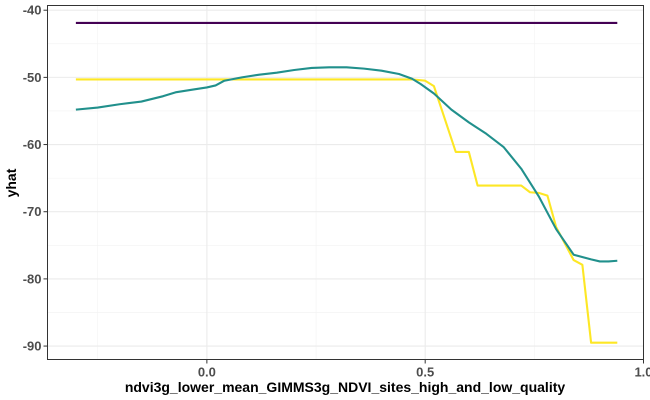 This screenshot has width=650, height=400. What do you see at coordinates (32, 346) in the screenshot?
I see `y-tick-label: -90` at bounding box center [32, 346].